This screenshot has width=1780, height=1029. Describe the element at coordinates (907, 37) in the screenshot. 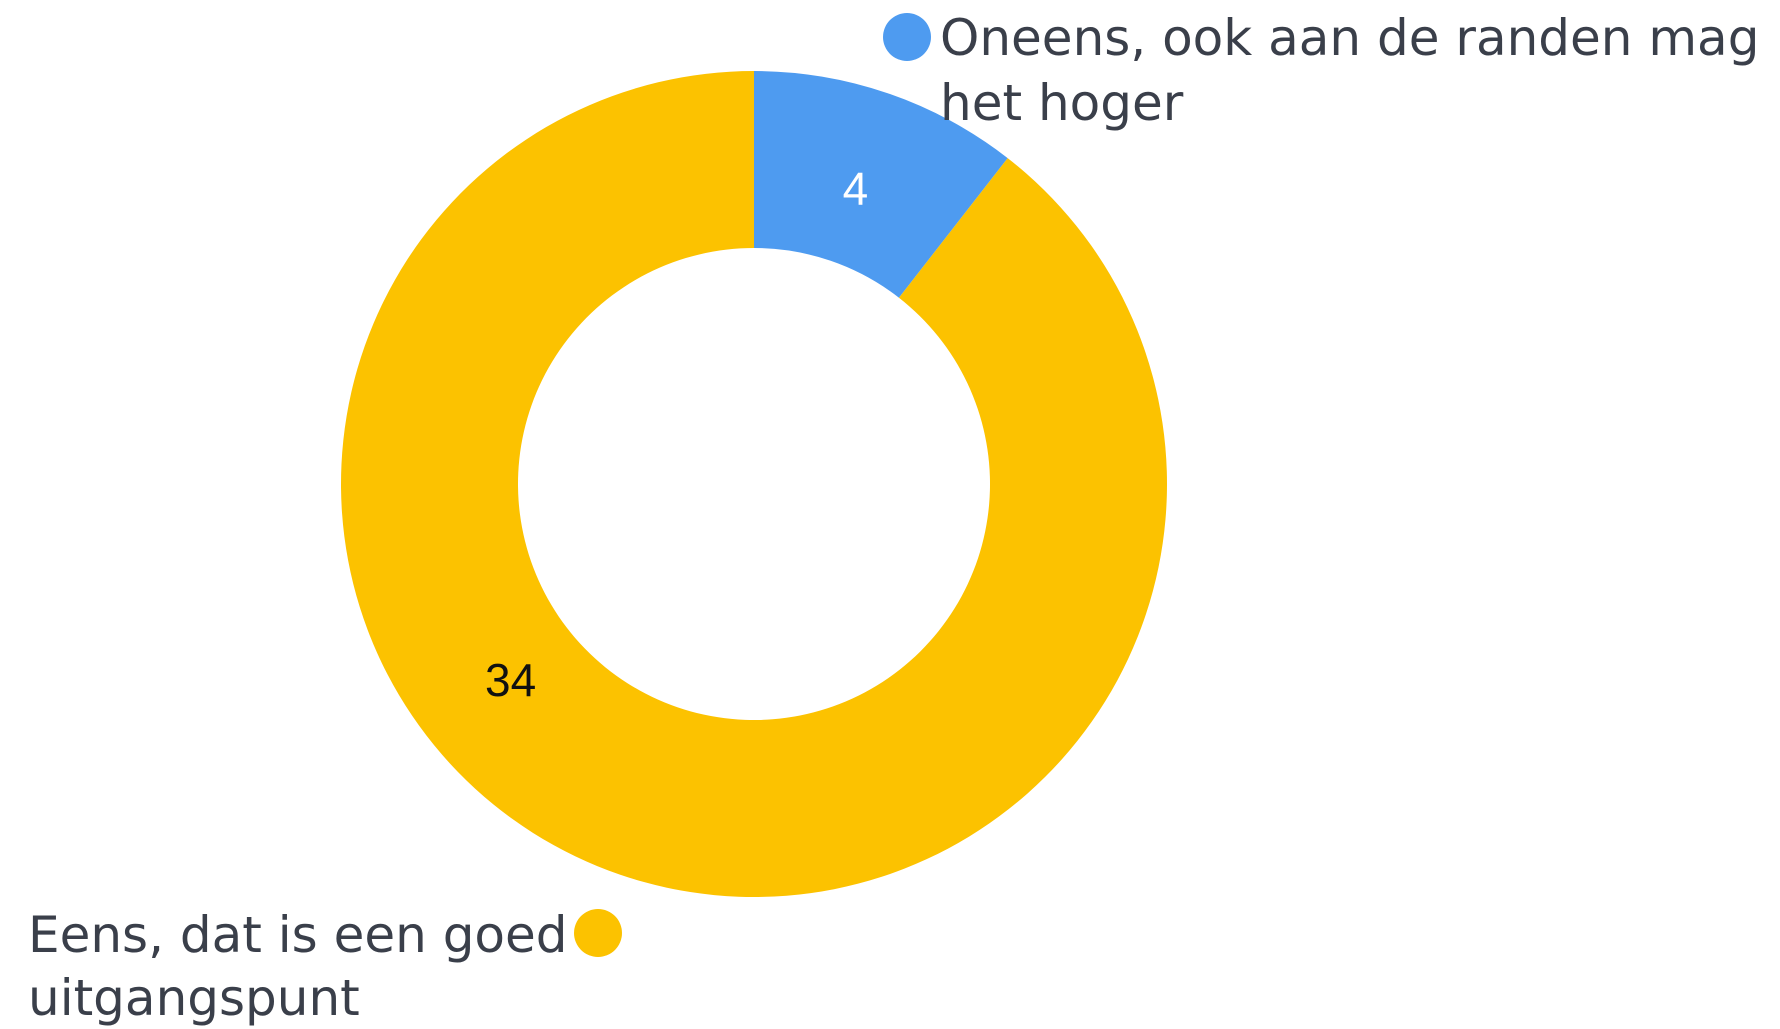

I see `legend-marker-disagree` at that location.